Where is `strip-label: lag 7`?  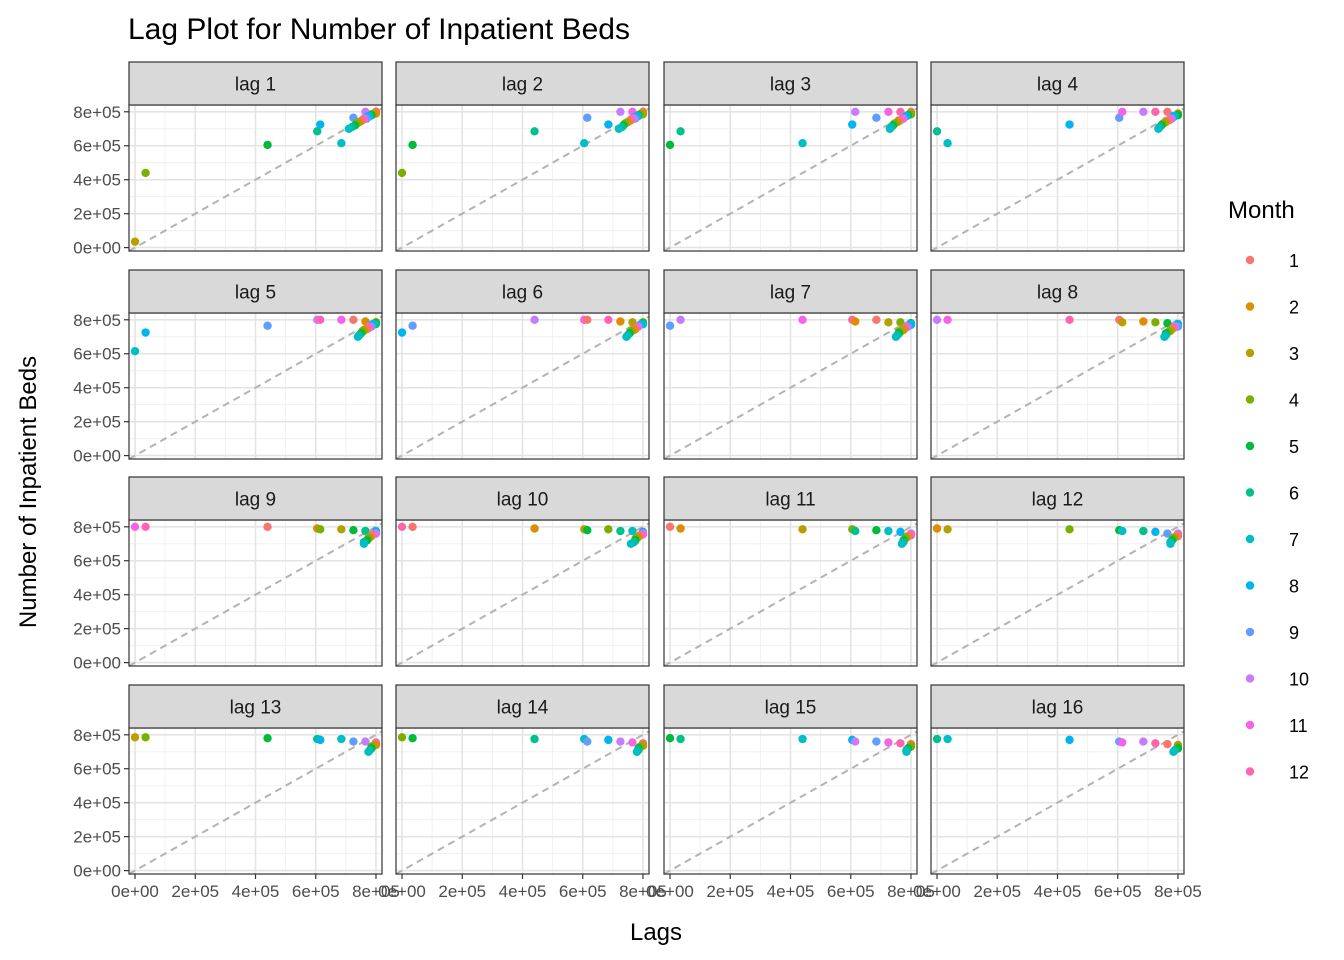
strip-label: lag 7 is located at coordinates (790, 293).